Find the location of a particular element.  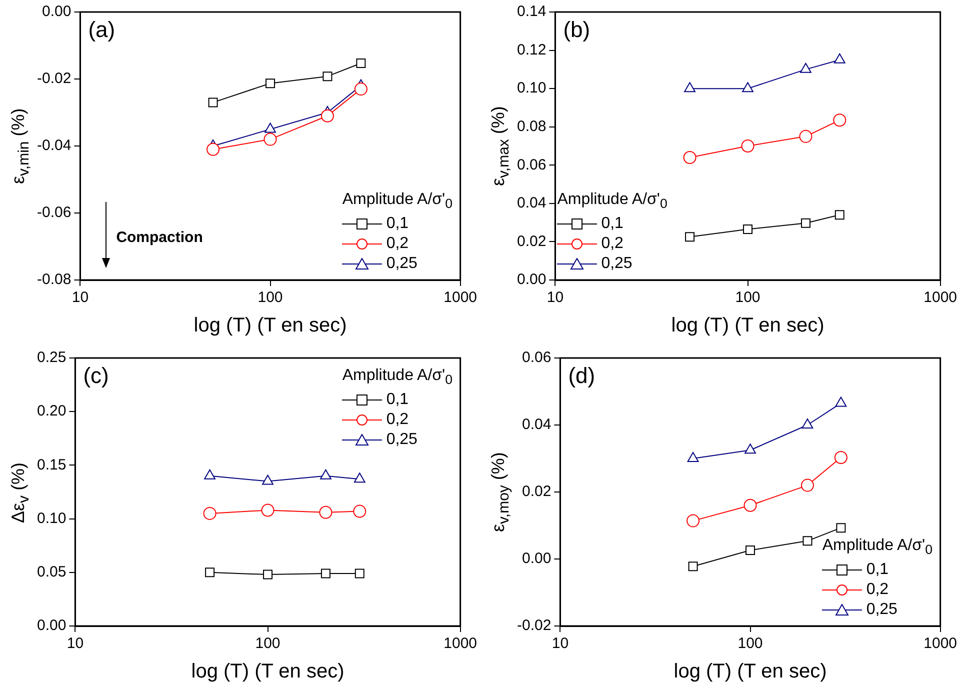

y-tick-label: -0.04 is located at coordinates (54, 145).